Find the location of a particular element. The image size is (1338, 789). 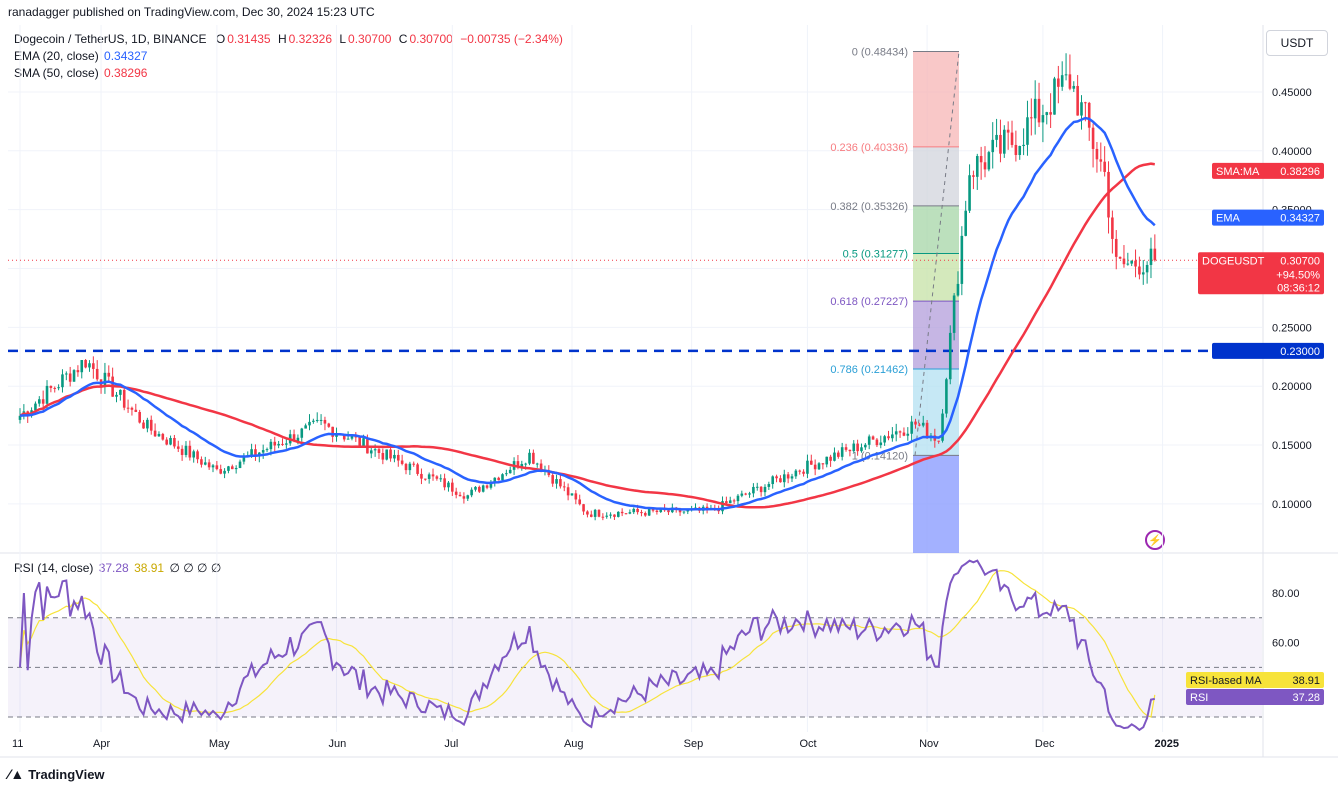

tag-label: SMA:MA is located at coordinates (1238, 172).